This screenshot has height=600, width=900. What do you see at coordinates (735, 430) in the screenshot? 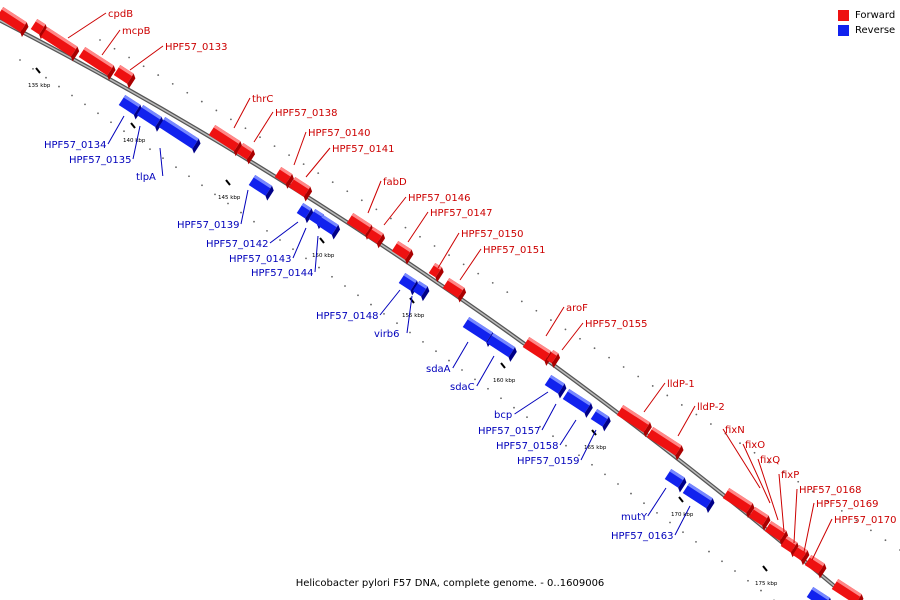
I see `forward-gene-label: fixN` at bounding box center [735, 430].